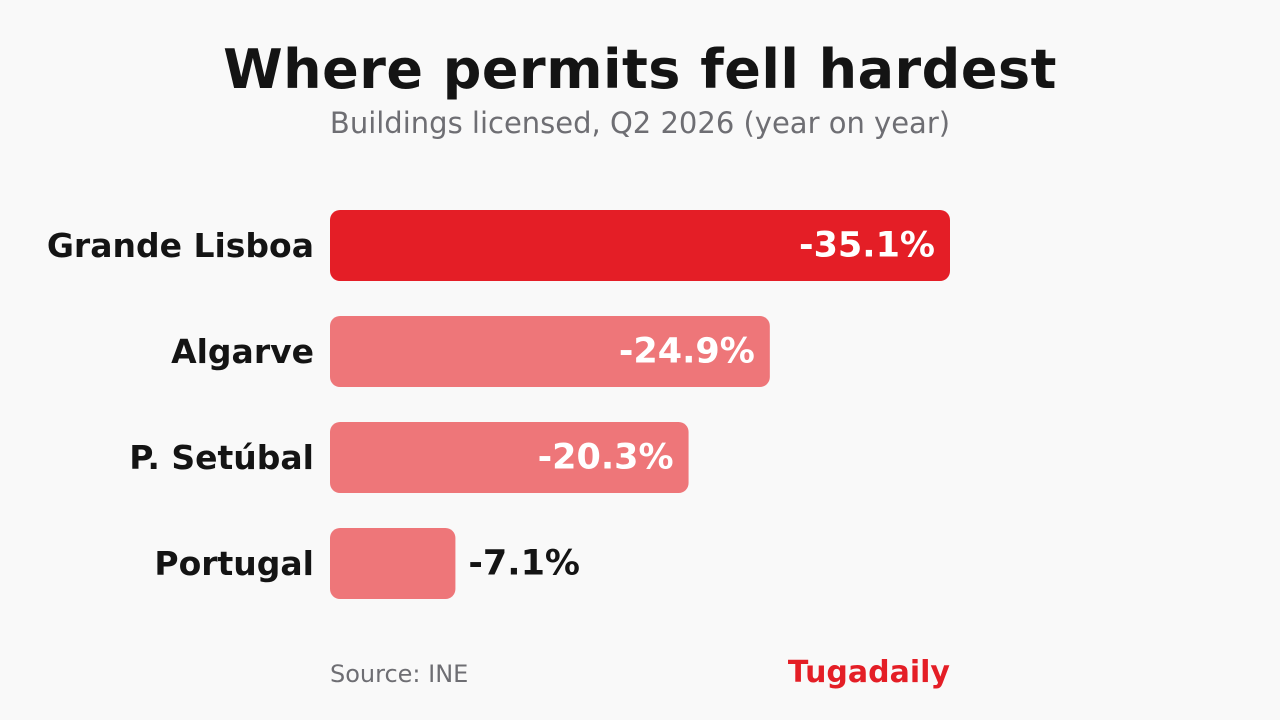 The height and width of the screenshot is (720, 1280). What do you see at coordinates (180, 245) in the screenshot?
I see `category-label: Grande Lisboa` at bounding box center [180, 245].